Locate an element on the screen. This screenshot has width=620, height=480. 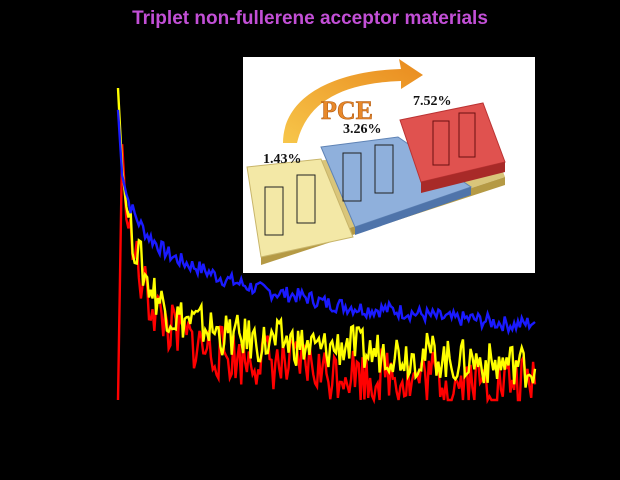
increase-arrow-icon is located at coordinates (353, 101).